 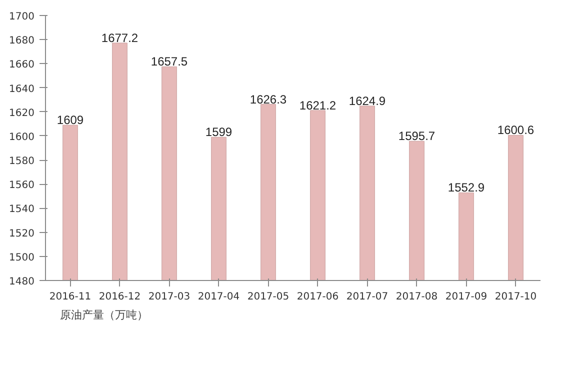 I want to click on x-tick-label: 2016-12, so click(x=119, y=297).